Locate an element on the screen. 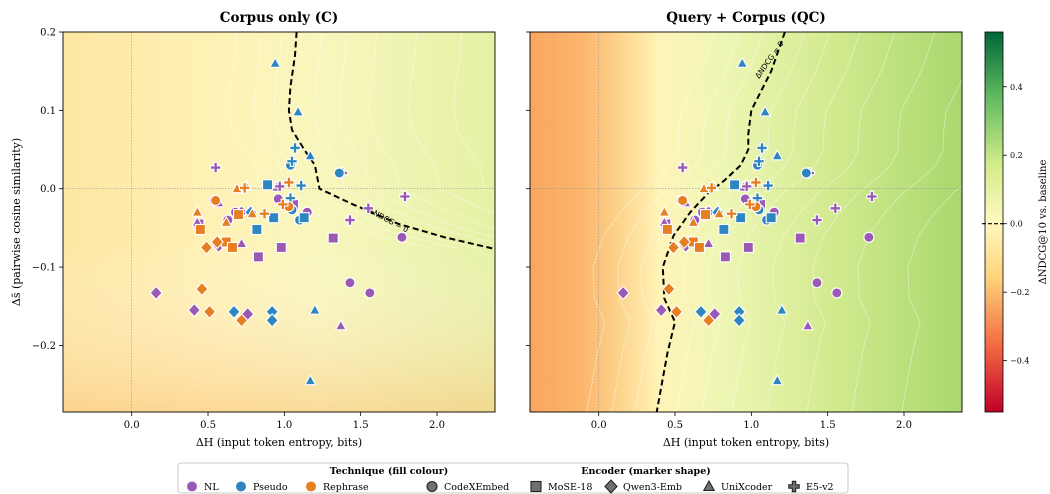  x-tick-label: 0.0 is located at coordinates (599, 425).